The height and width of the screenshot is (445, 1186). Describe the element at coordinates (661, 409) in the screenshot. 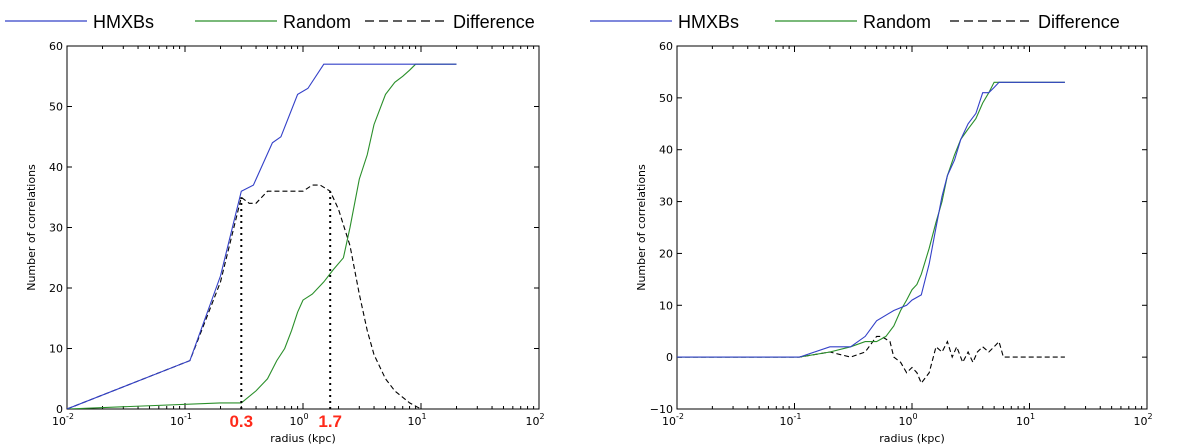

I see `y-tick-label: −10` at that location.